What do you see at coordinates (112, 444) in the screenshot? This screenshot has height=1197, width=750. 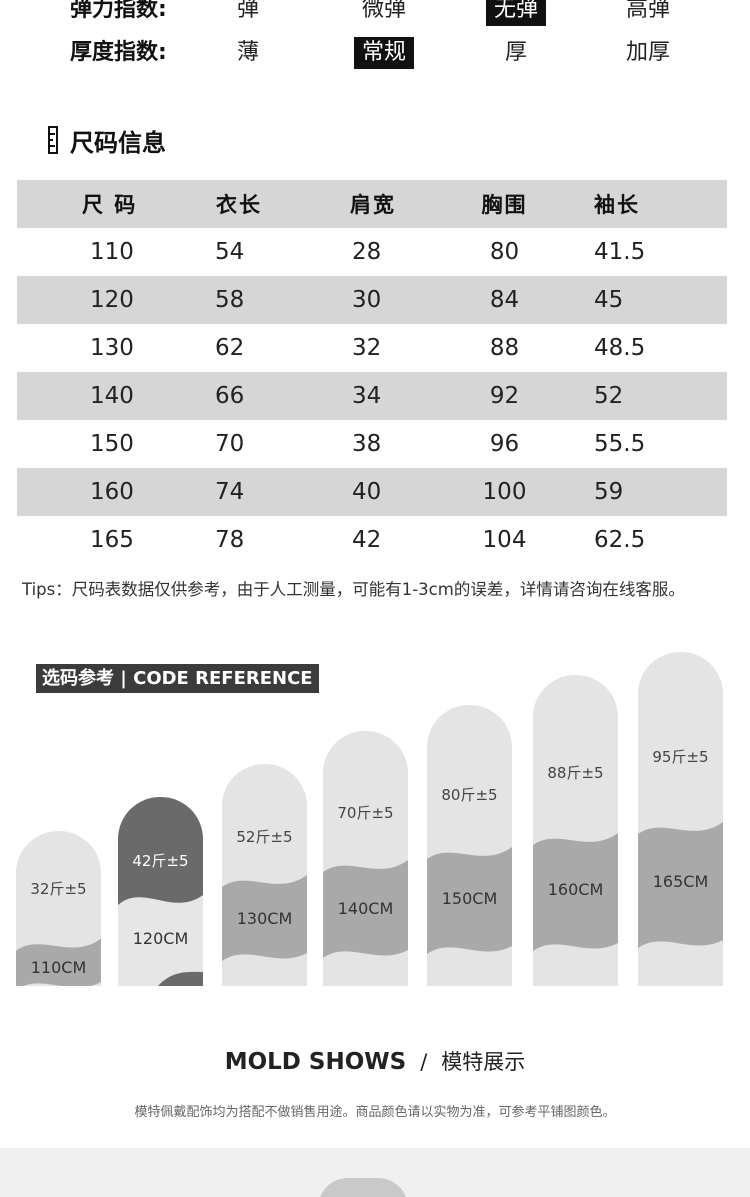 I see `table-cell: 150` at bounding box center [112, 444].